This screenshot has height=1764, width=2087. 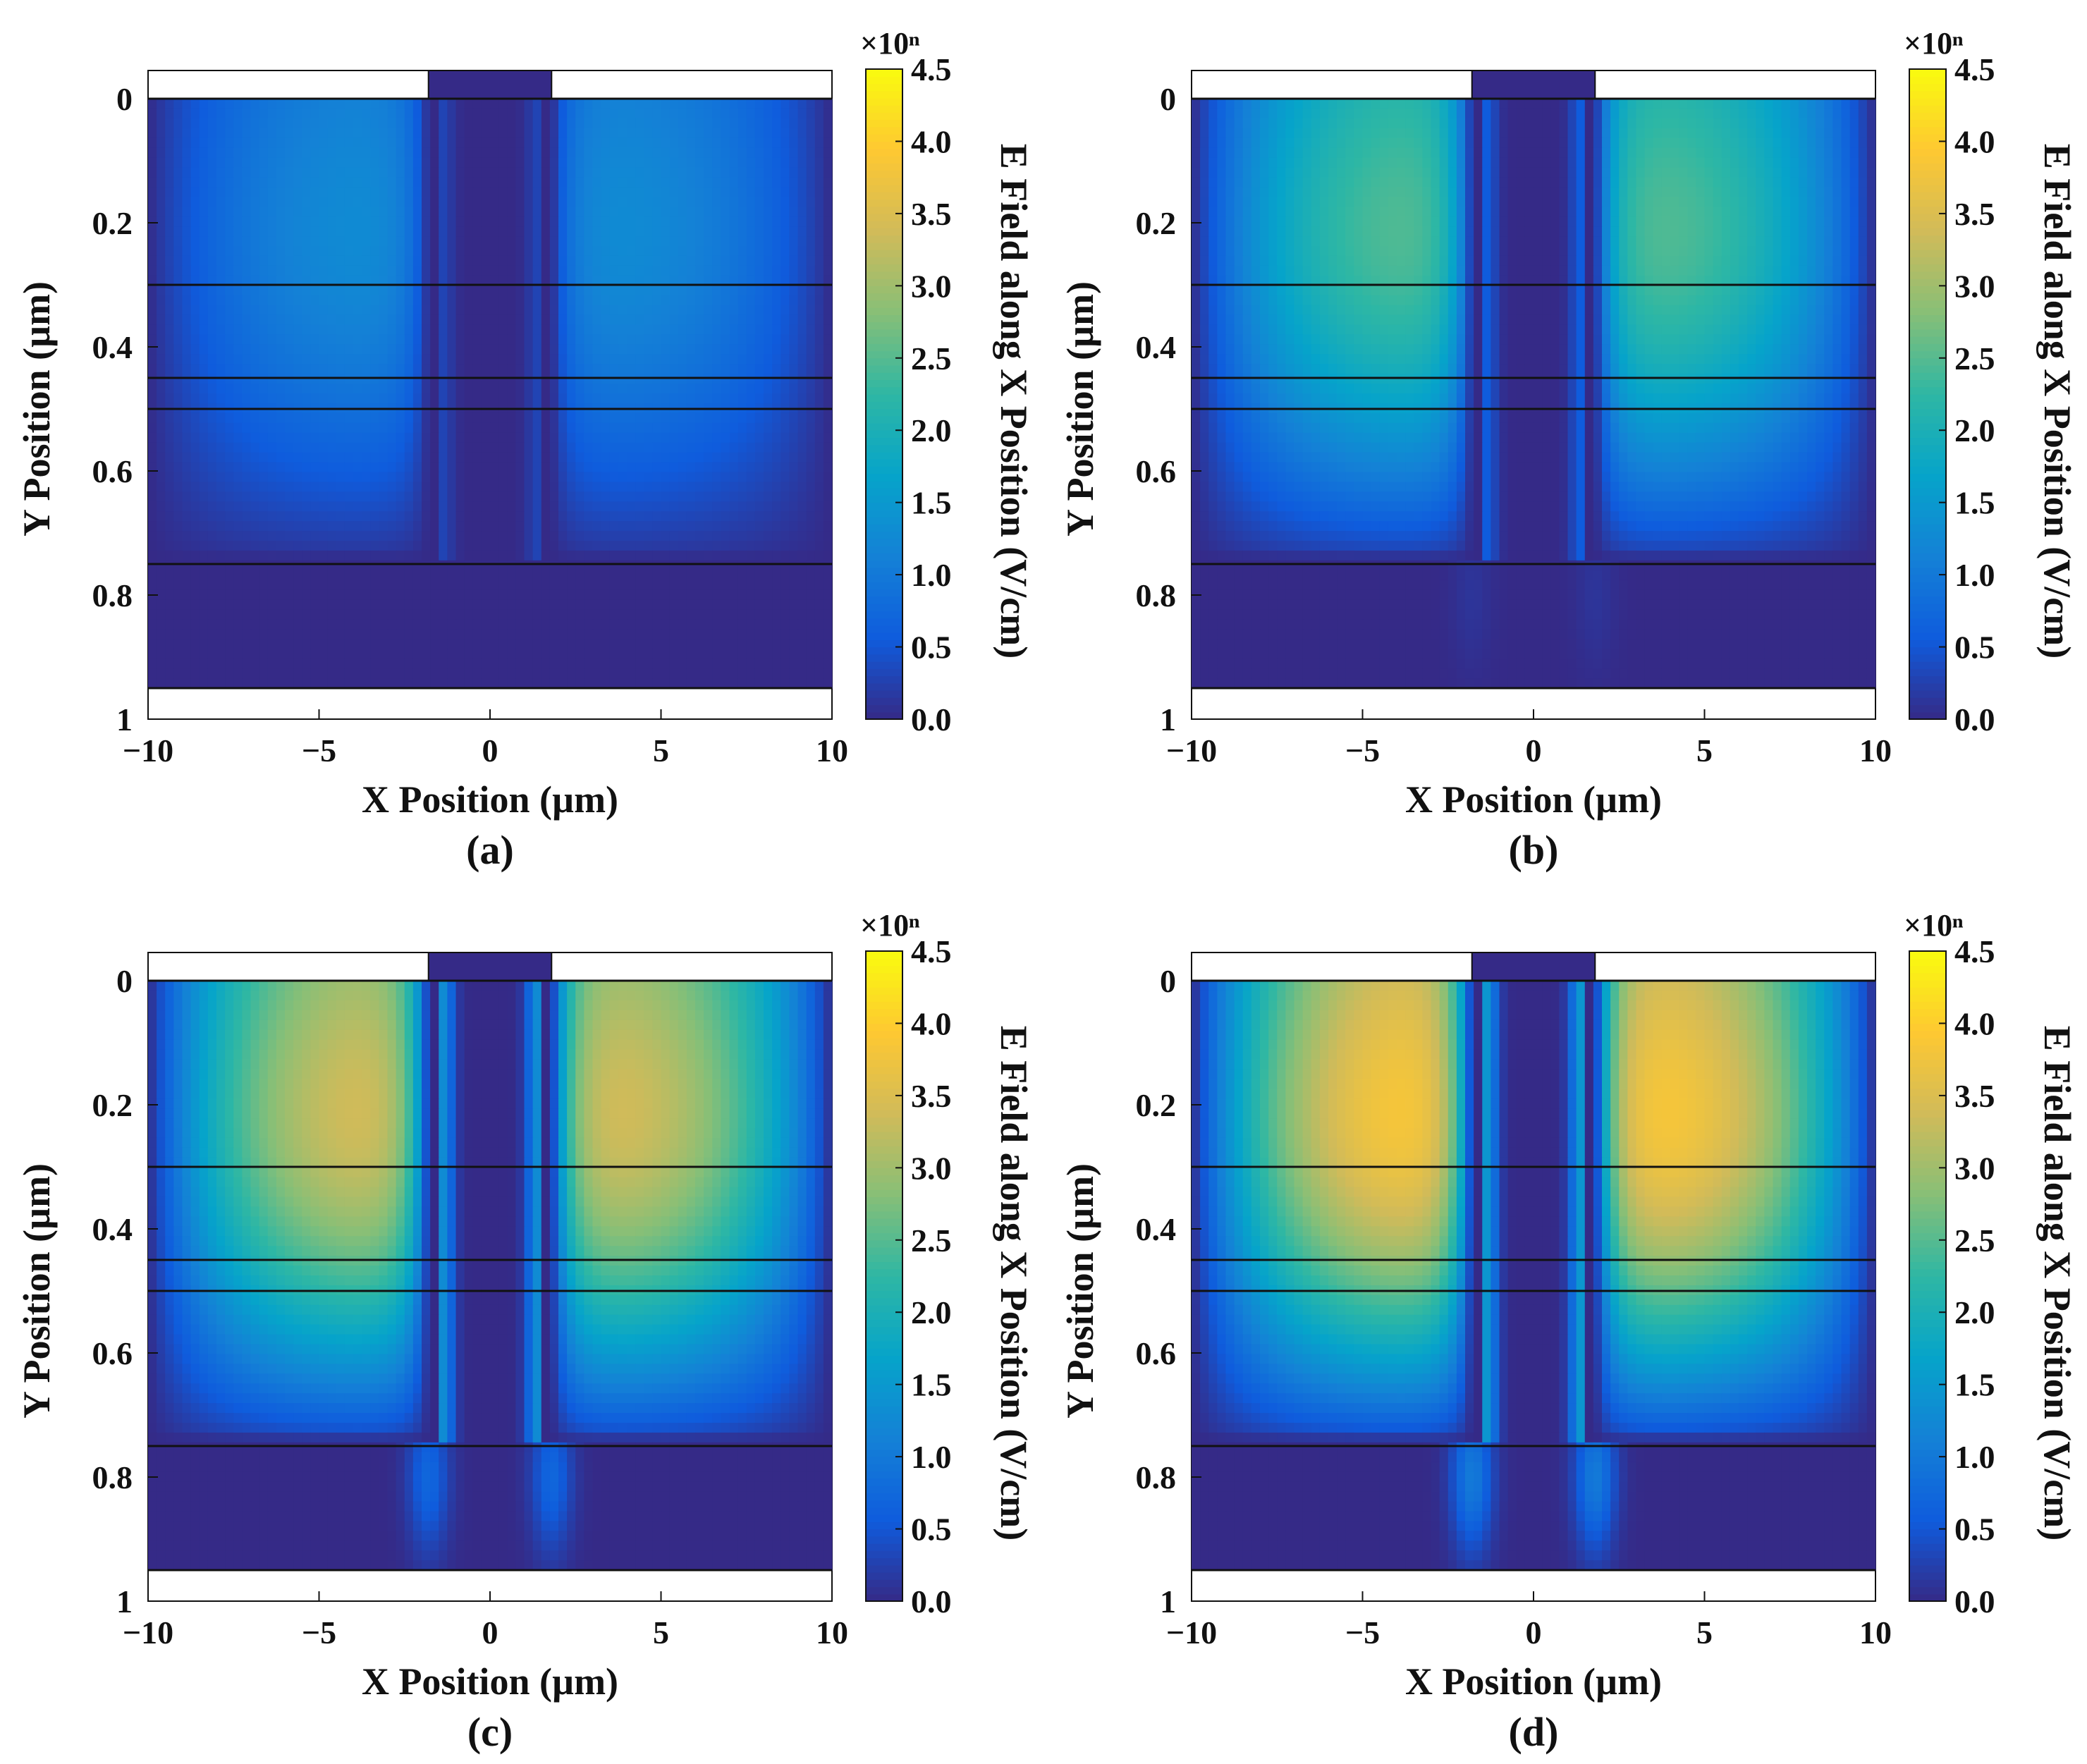 What do you see at coordinates (832, 750) in the screenshot?
I see `x-tick-label: 10` at bounding box center [832, 750].